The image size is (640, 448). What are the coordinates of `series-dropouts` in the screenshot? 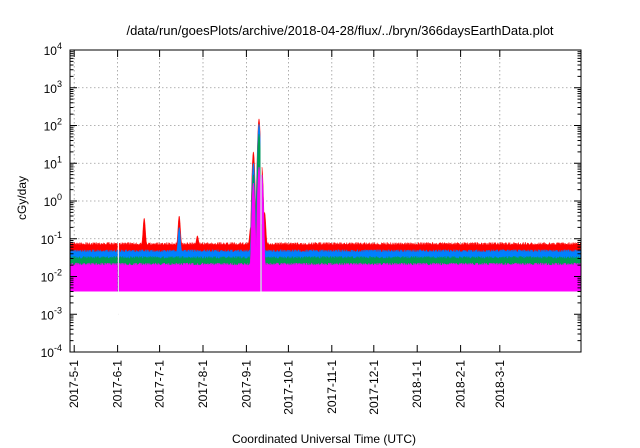 It's located at (325, 321).